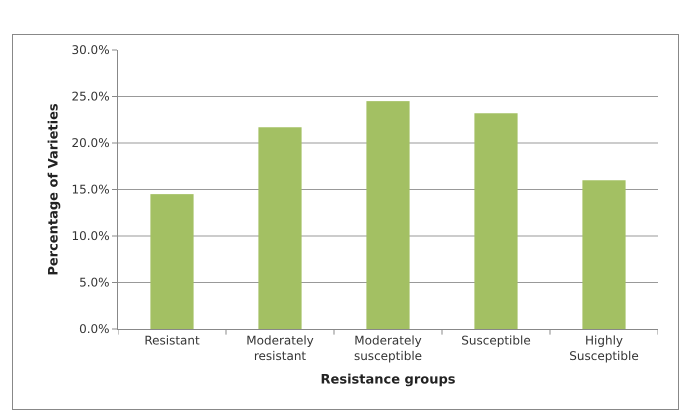 This screenshot has width=681, height=412. What do you see at coordinates (90, 143) in the screenshot?
I see `y-tick-label: 20.0%` at bounding box center [90, 143].